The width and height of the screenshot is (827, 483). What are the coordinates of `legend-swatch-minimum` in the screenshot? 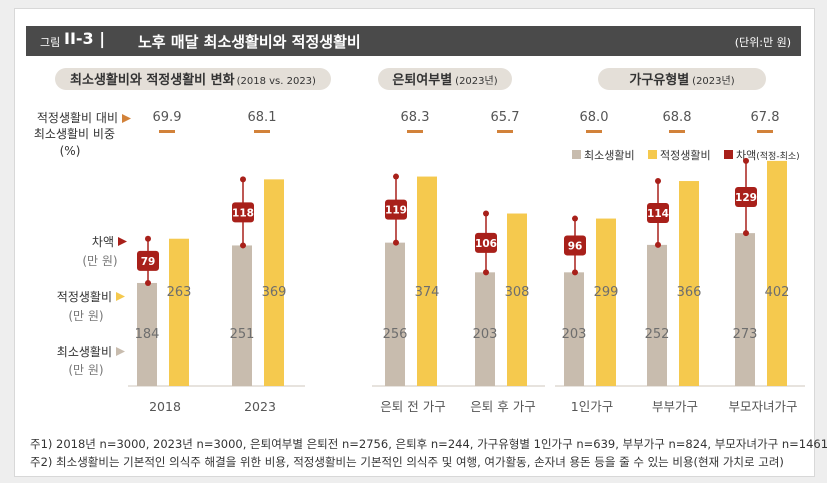 It's located at (576, 154).